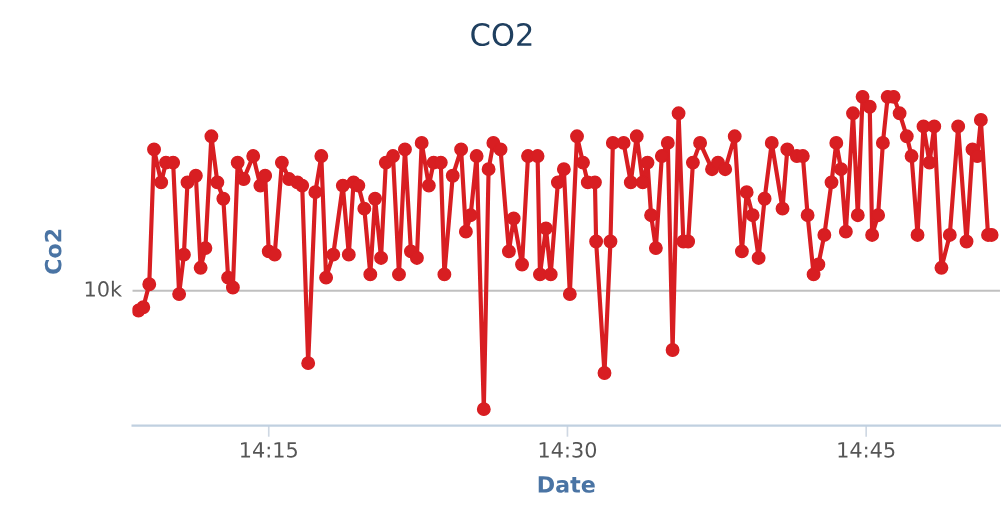 This screenshot has width=1004, height=532. I want to click on y-axis-title: Co2, so click(53, 251).